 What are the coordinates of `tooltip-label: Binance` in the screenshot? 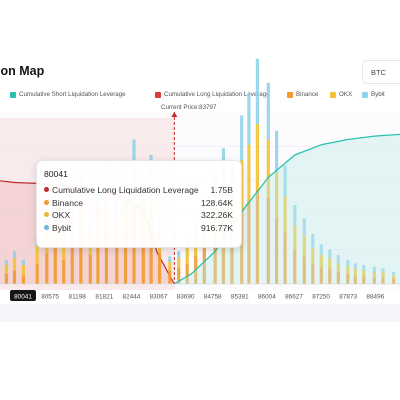 It's located at (68, 202).